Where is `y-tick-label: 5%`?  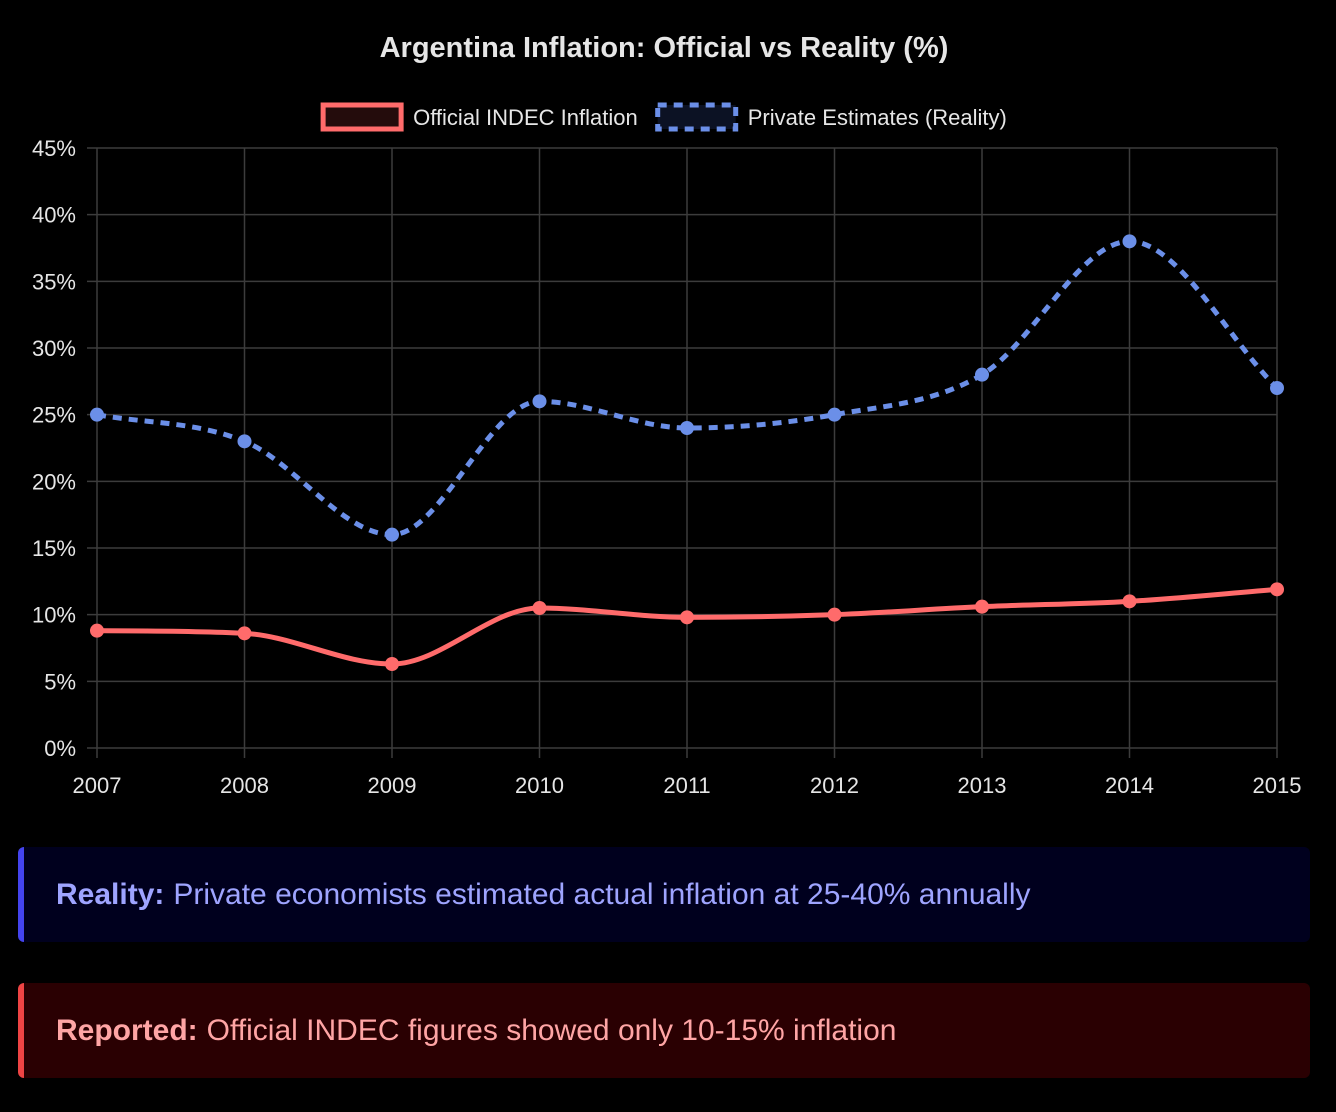
y-tick-label: 5% is located at coordinates (60, 681).